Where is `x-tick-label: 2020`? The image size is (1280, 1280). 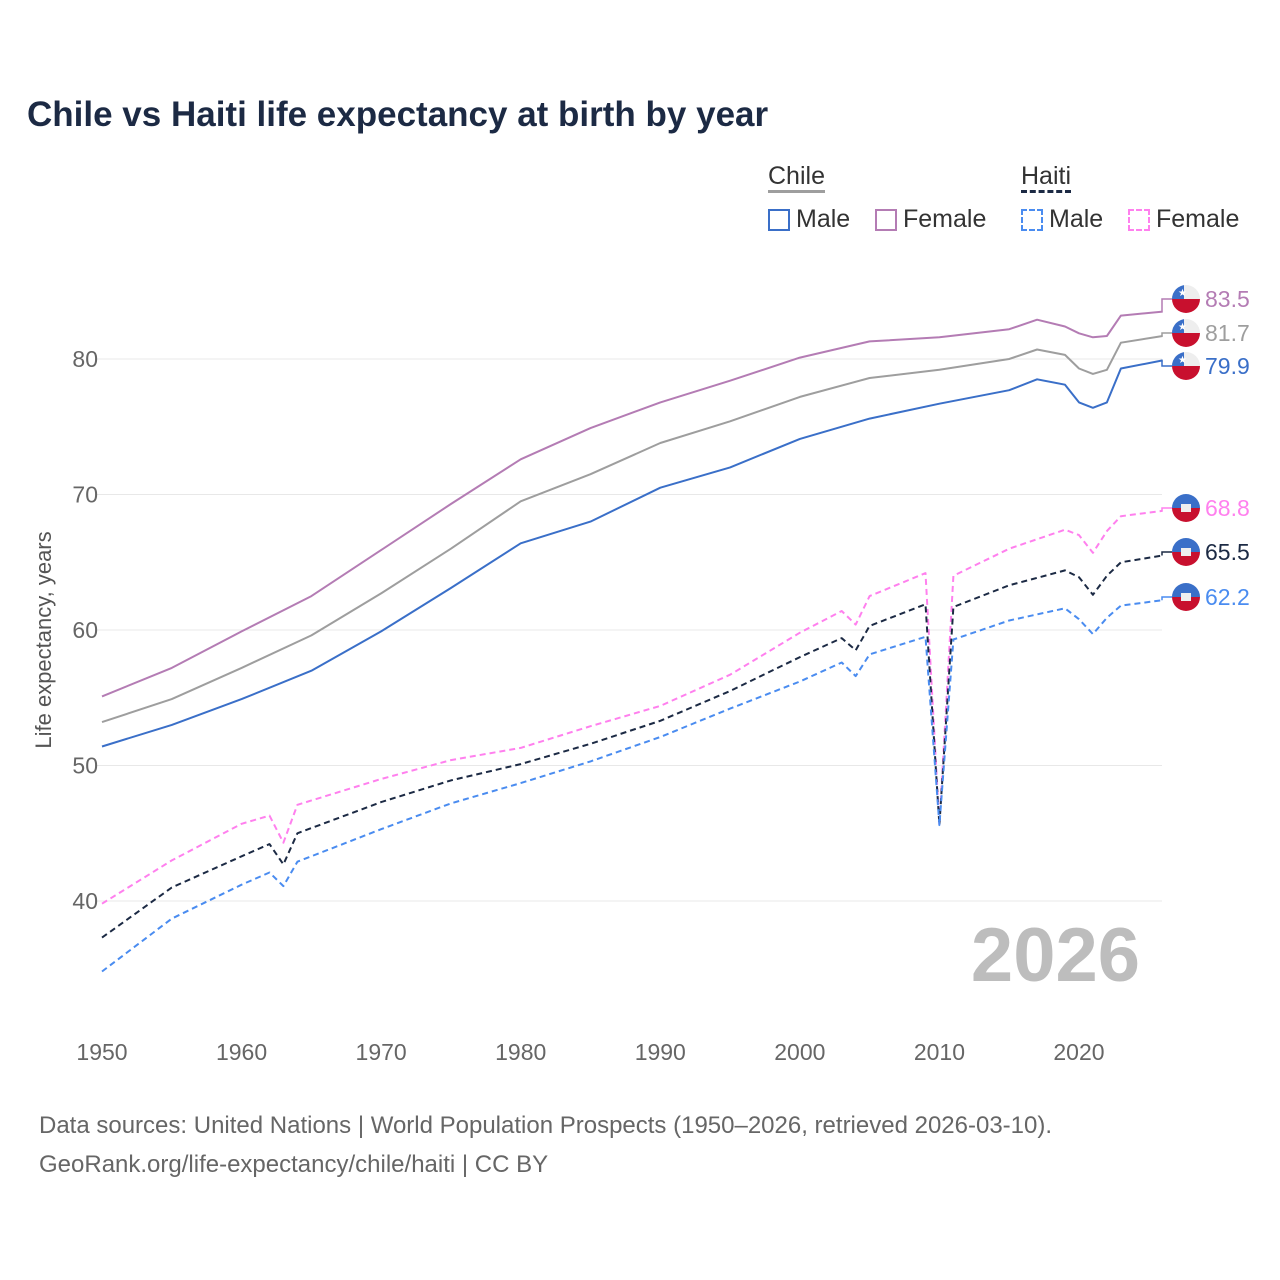 x-tick-label: 2020 is located at coordinates (1078, 1052).